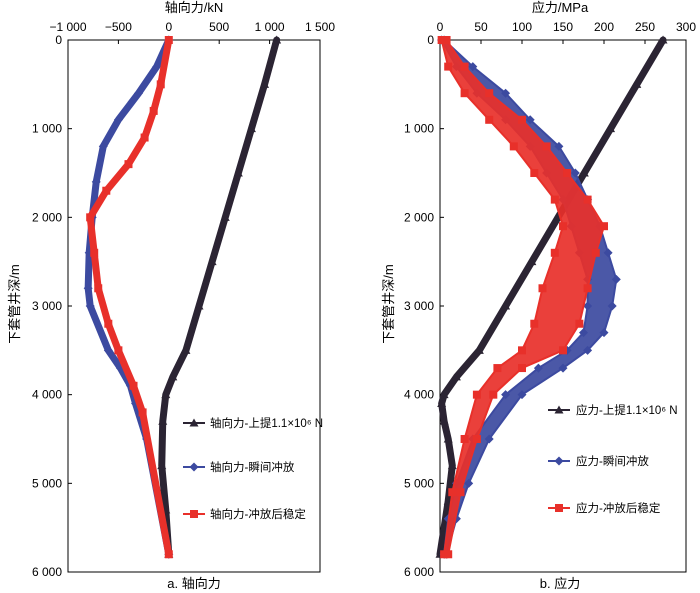  Describe the element at coordinates (481, 27) in the screenshot. I see `x-tick-label: 50` at that location.